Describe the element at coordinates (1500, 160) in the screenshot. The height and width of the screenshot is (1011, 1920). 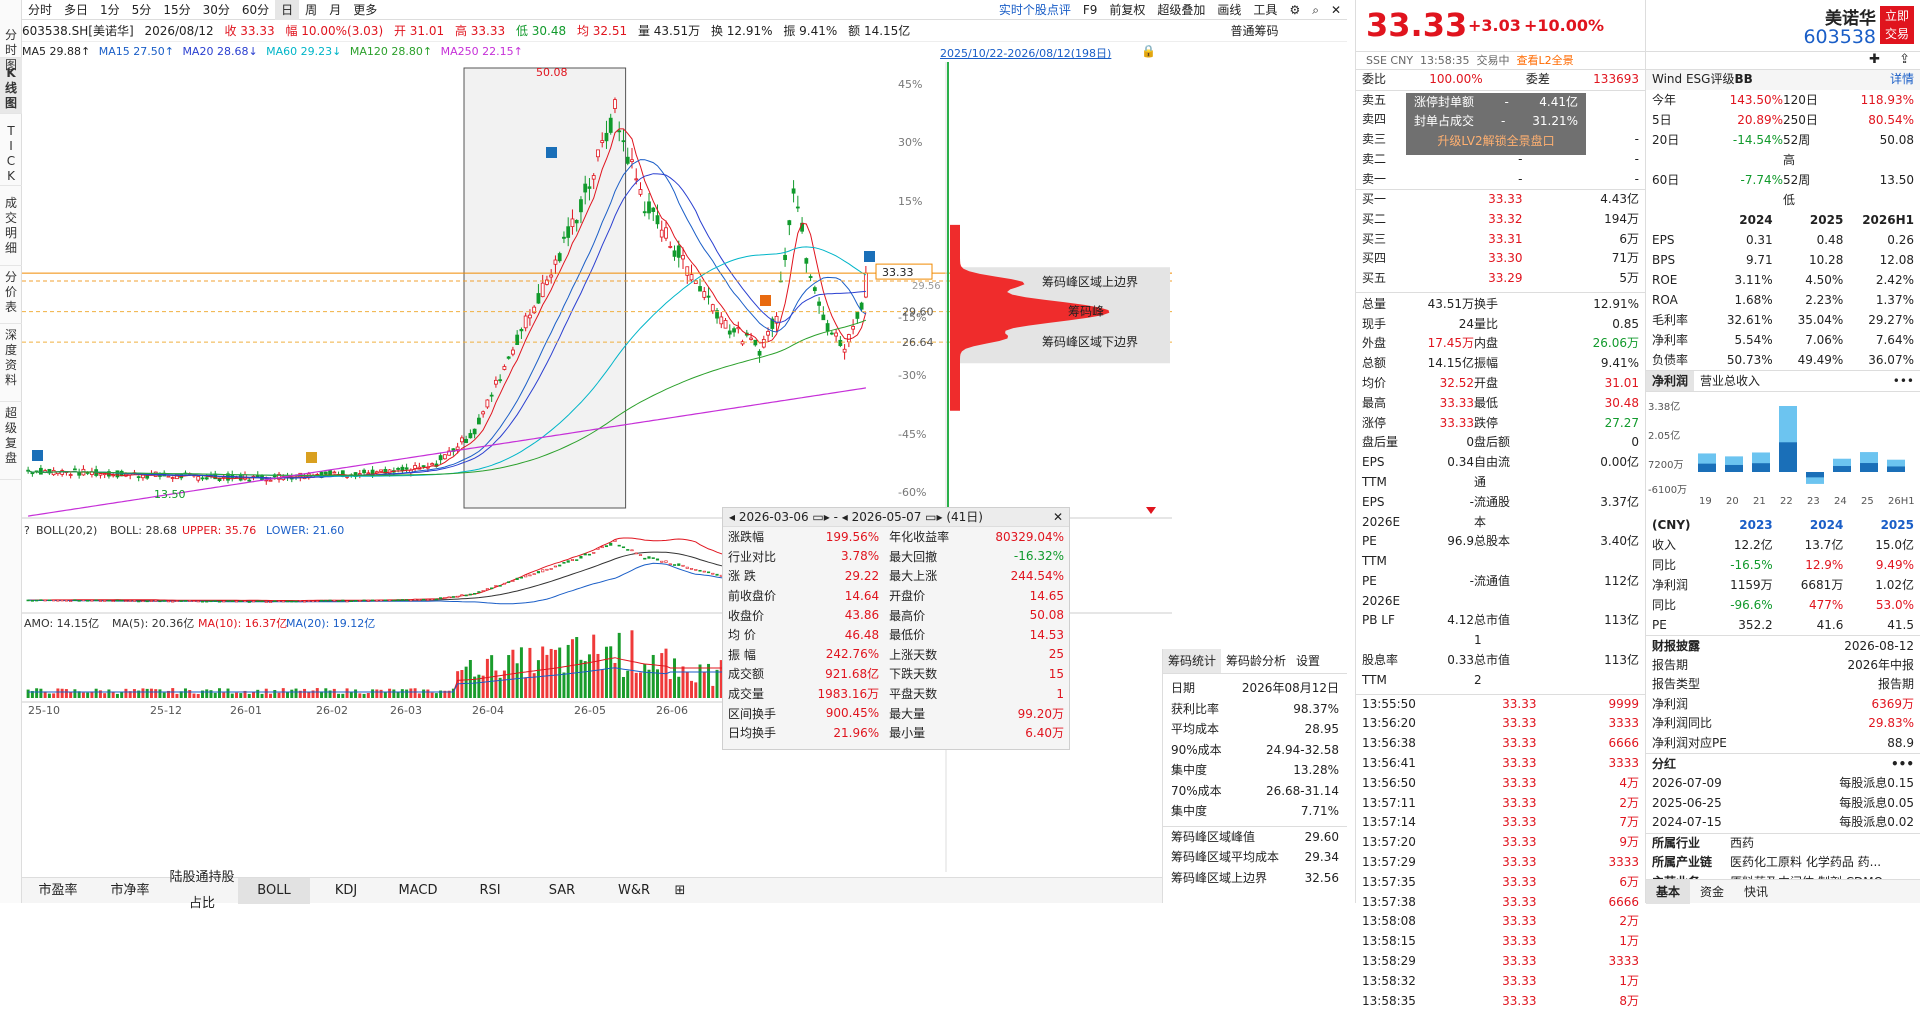
I see `sell-row: 卖二 - -` at that location.